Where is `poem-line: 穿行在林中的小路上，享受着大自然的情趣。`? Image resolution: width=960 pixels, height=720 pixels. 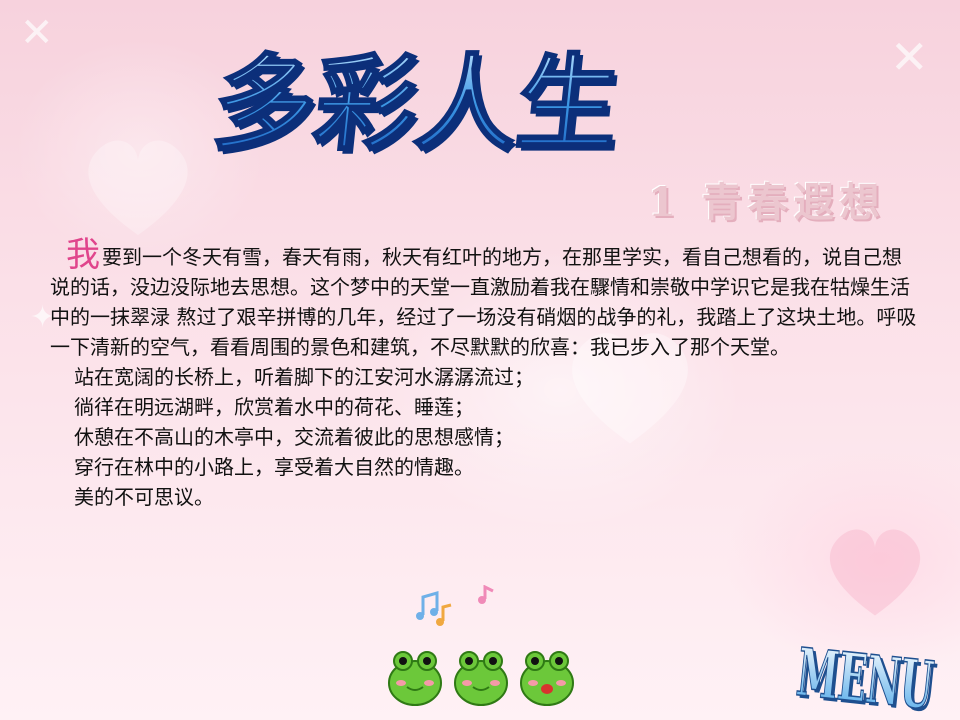
poem-line: 穿行在林中的小路上，享受着大自然的情趣。 is located at coordinates (274, 467).